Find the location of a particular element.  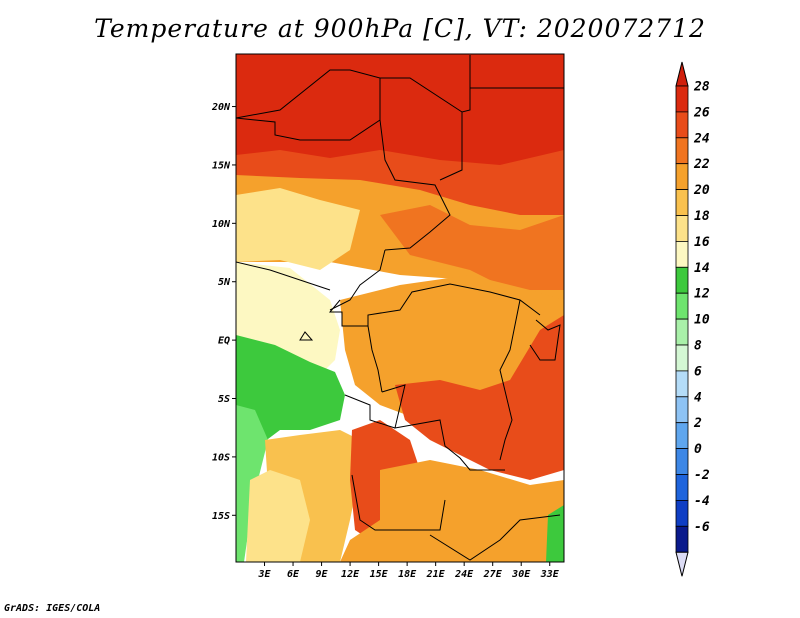

longitude-axis: 3E 6E 9E 12E 15E 18E 21E 24E 27E 30E 33E is located at coordinates (408, 571).